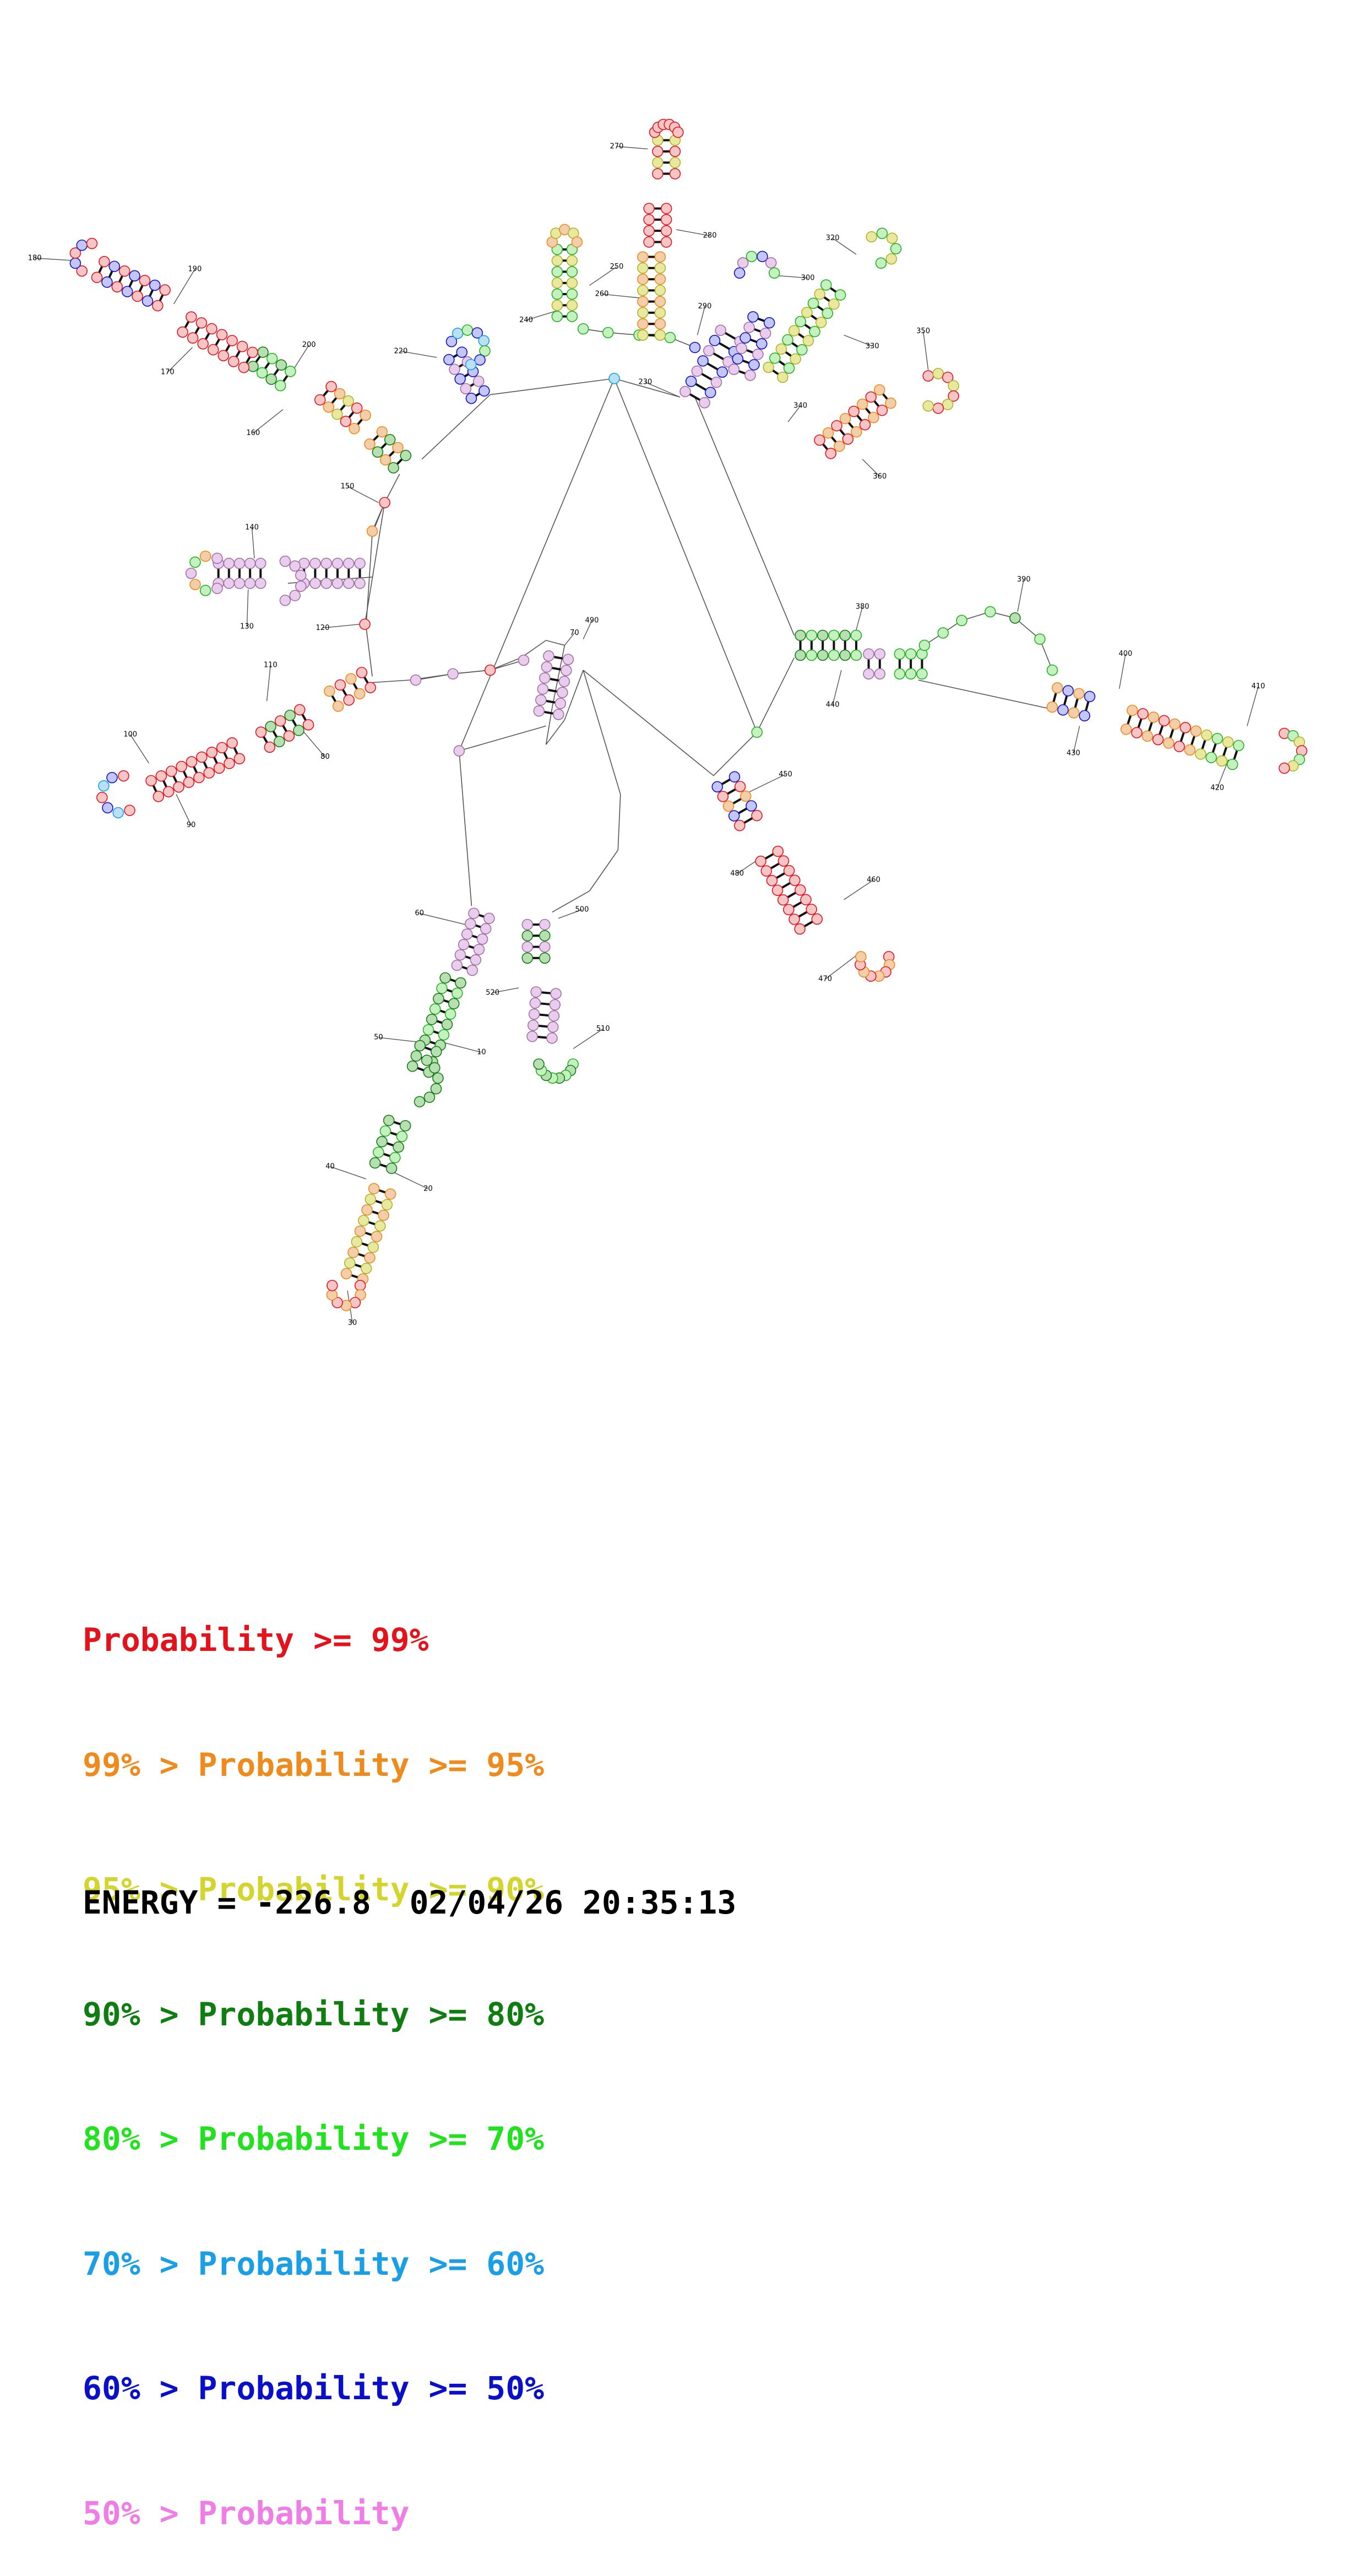 Image resolution: width=1365 pixels, height=2576 pixels. What do you see at coordinates (140, 1889) in the screenshot?
I see `legend-prefix: 95% >` at bounding box center [140, 1889].